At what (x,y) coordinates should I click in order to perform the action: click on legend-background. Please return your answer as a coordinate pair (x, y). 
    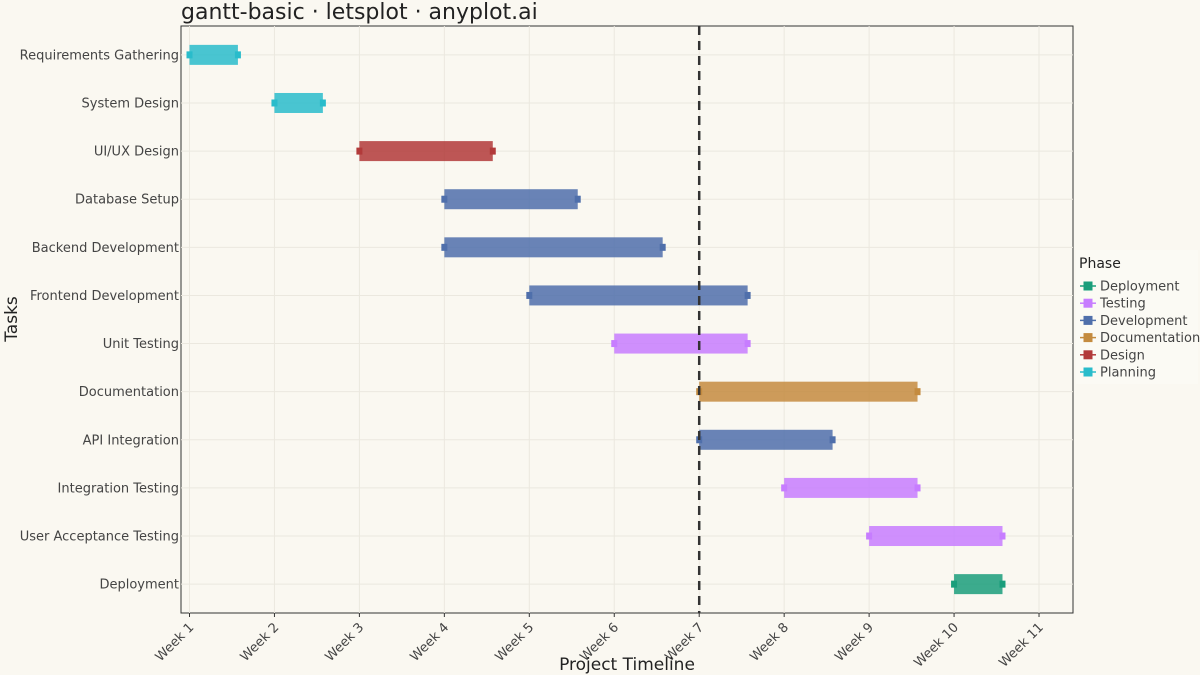
    Looking at the image, I should click on (1137, 317).